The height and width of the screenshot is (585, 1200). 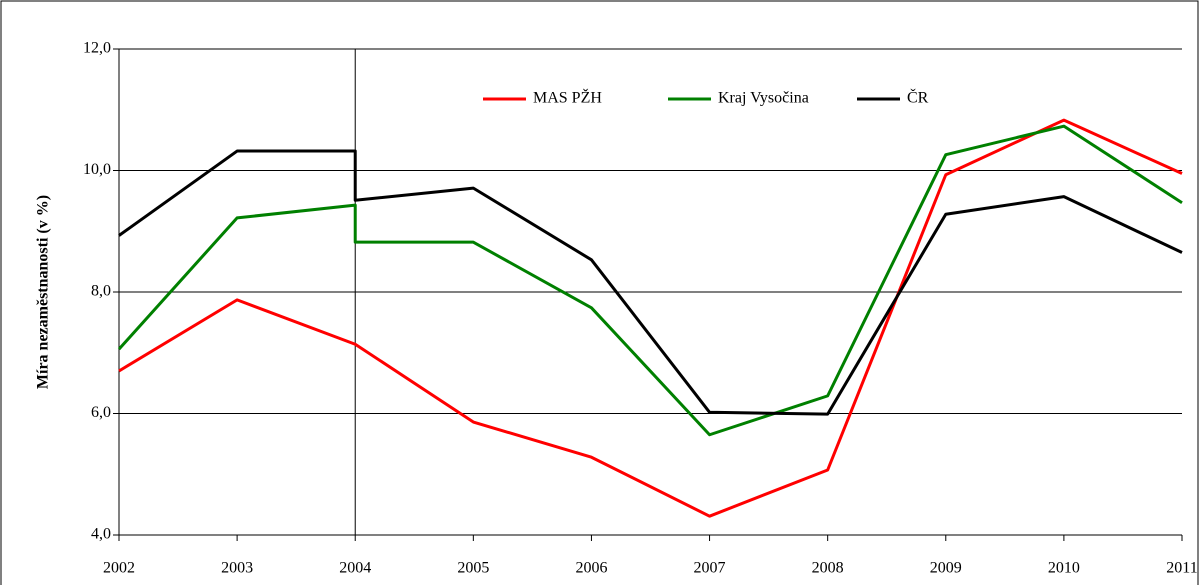 What do you see at coordinates (119, 568) in the screenshot?
I see `x-tick-label: 2002` at bounding box center [119, 568].